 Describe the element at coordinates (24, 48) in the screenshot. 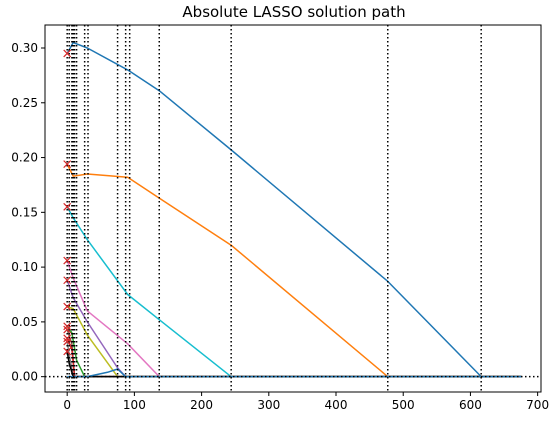

I see `y-tick-label: 0.30` at that location.